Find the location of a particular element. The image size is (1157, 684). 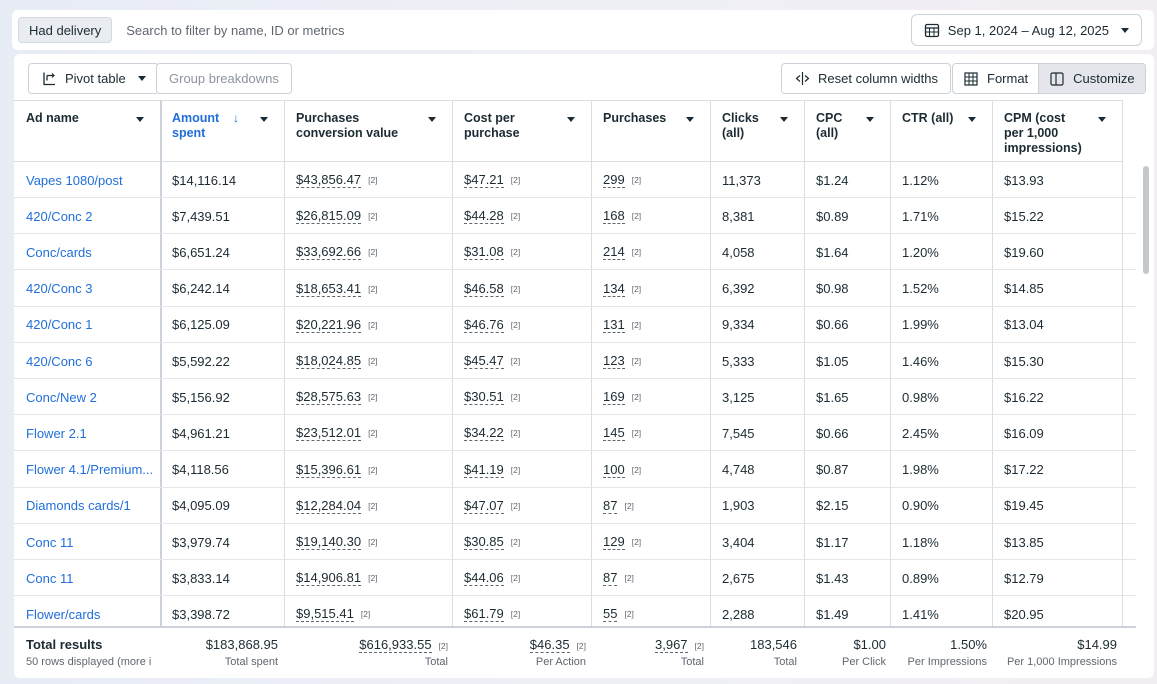

cell-value: 299 is located at coordinates (614, 180).